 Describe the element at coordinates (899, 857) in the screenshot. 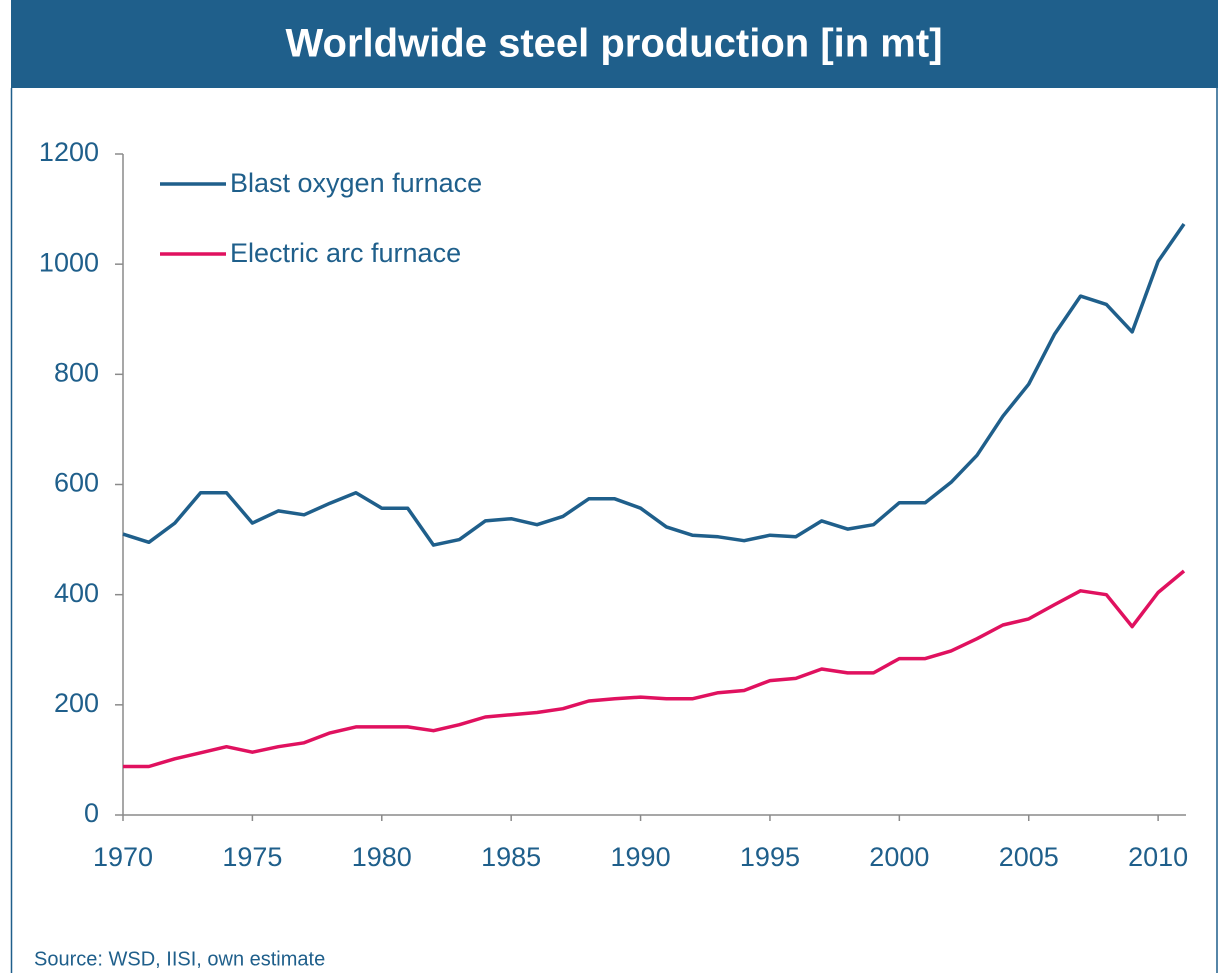

I see `x-tick-label: 2000` at that location.